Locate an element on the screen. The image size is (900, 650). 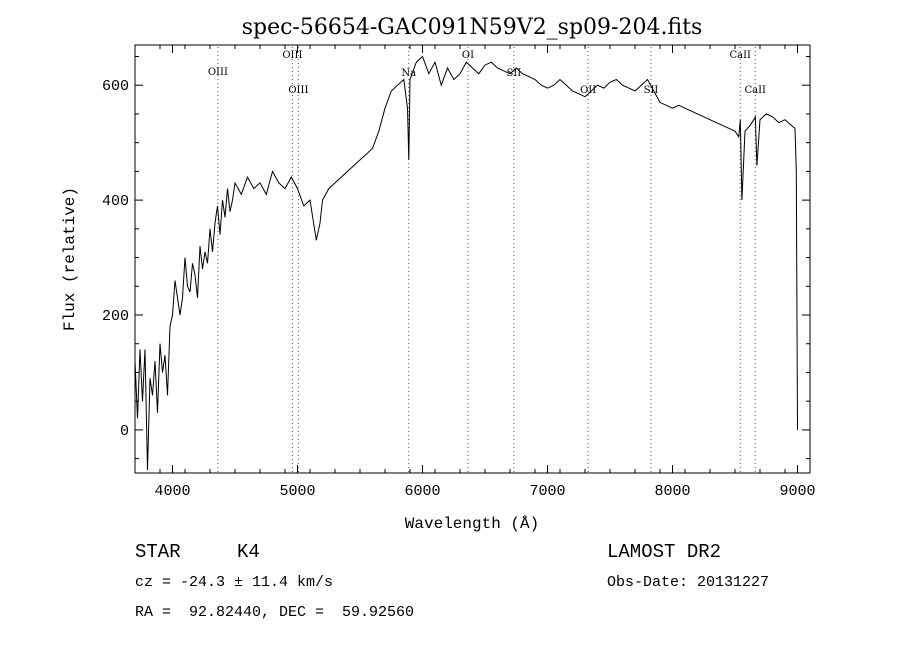
x-tick-label: 8000 is located at coordinates (672, 491).